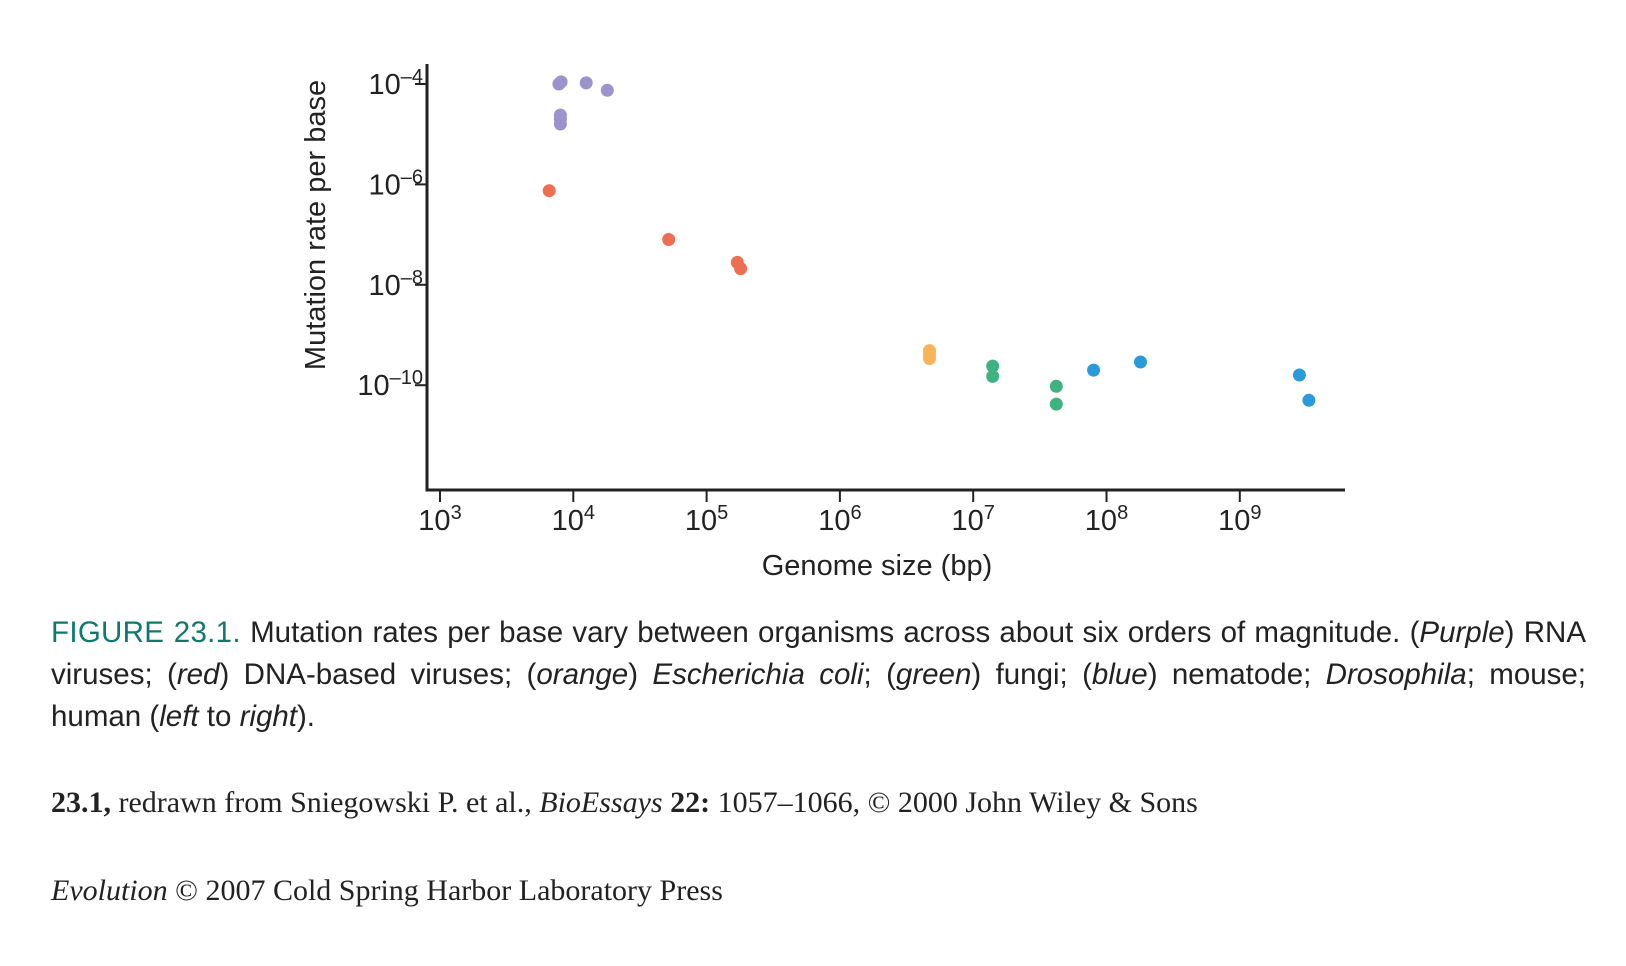 The width and height of the screenshot is (1626, 966). What do you see at coordinates (1106, 519) in the screenshot?
I see `x-tick-label: 10⁸` at bounding box center [1106, 519].